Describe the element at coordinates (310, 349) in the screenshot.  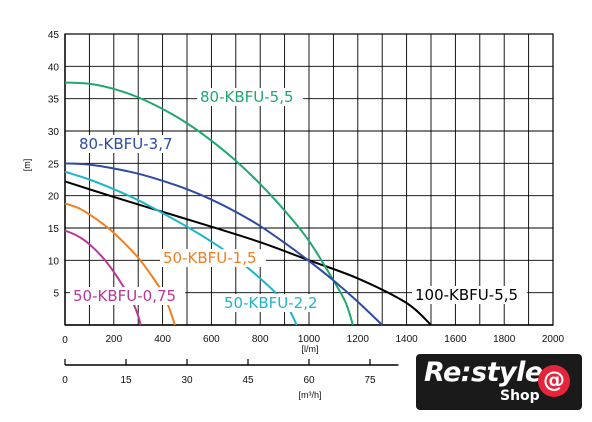
I see `x-axis-label: [l/m]` at that location.